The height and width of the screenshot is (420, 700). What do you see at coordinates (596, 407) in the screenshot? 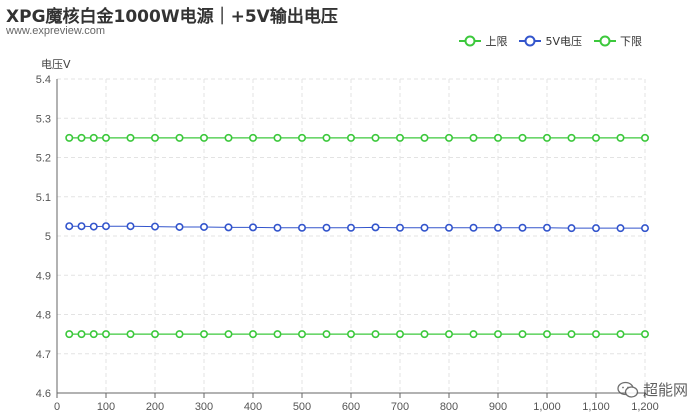
I see `x-tick-label: 1,100` at bounding box center [596, 407].